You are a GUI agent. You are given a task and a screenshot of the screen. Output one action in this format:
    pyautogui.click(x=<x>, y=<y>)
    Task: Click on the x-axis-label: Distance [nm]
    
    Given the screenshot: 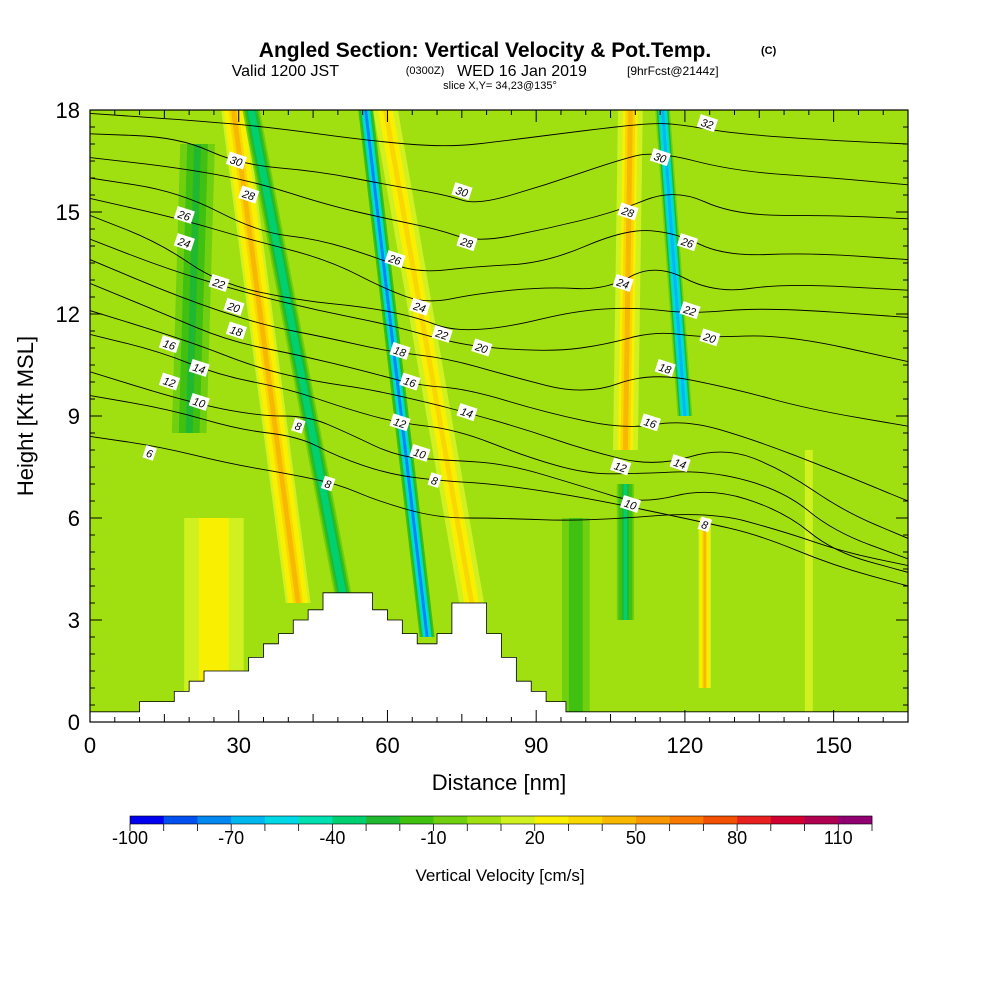 What is the action you would take?
    pyautogui.click(x=499, y=782)
    